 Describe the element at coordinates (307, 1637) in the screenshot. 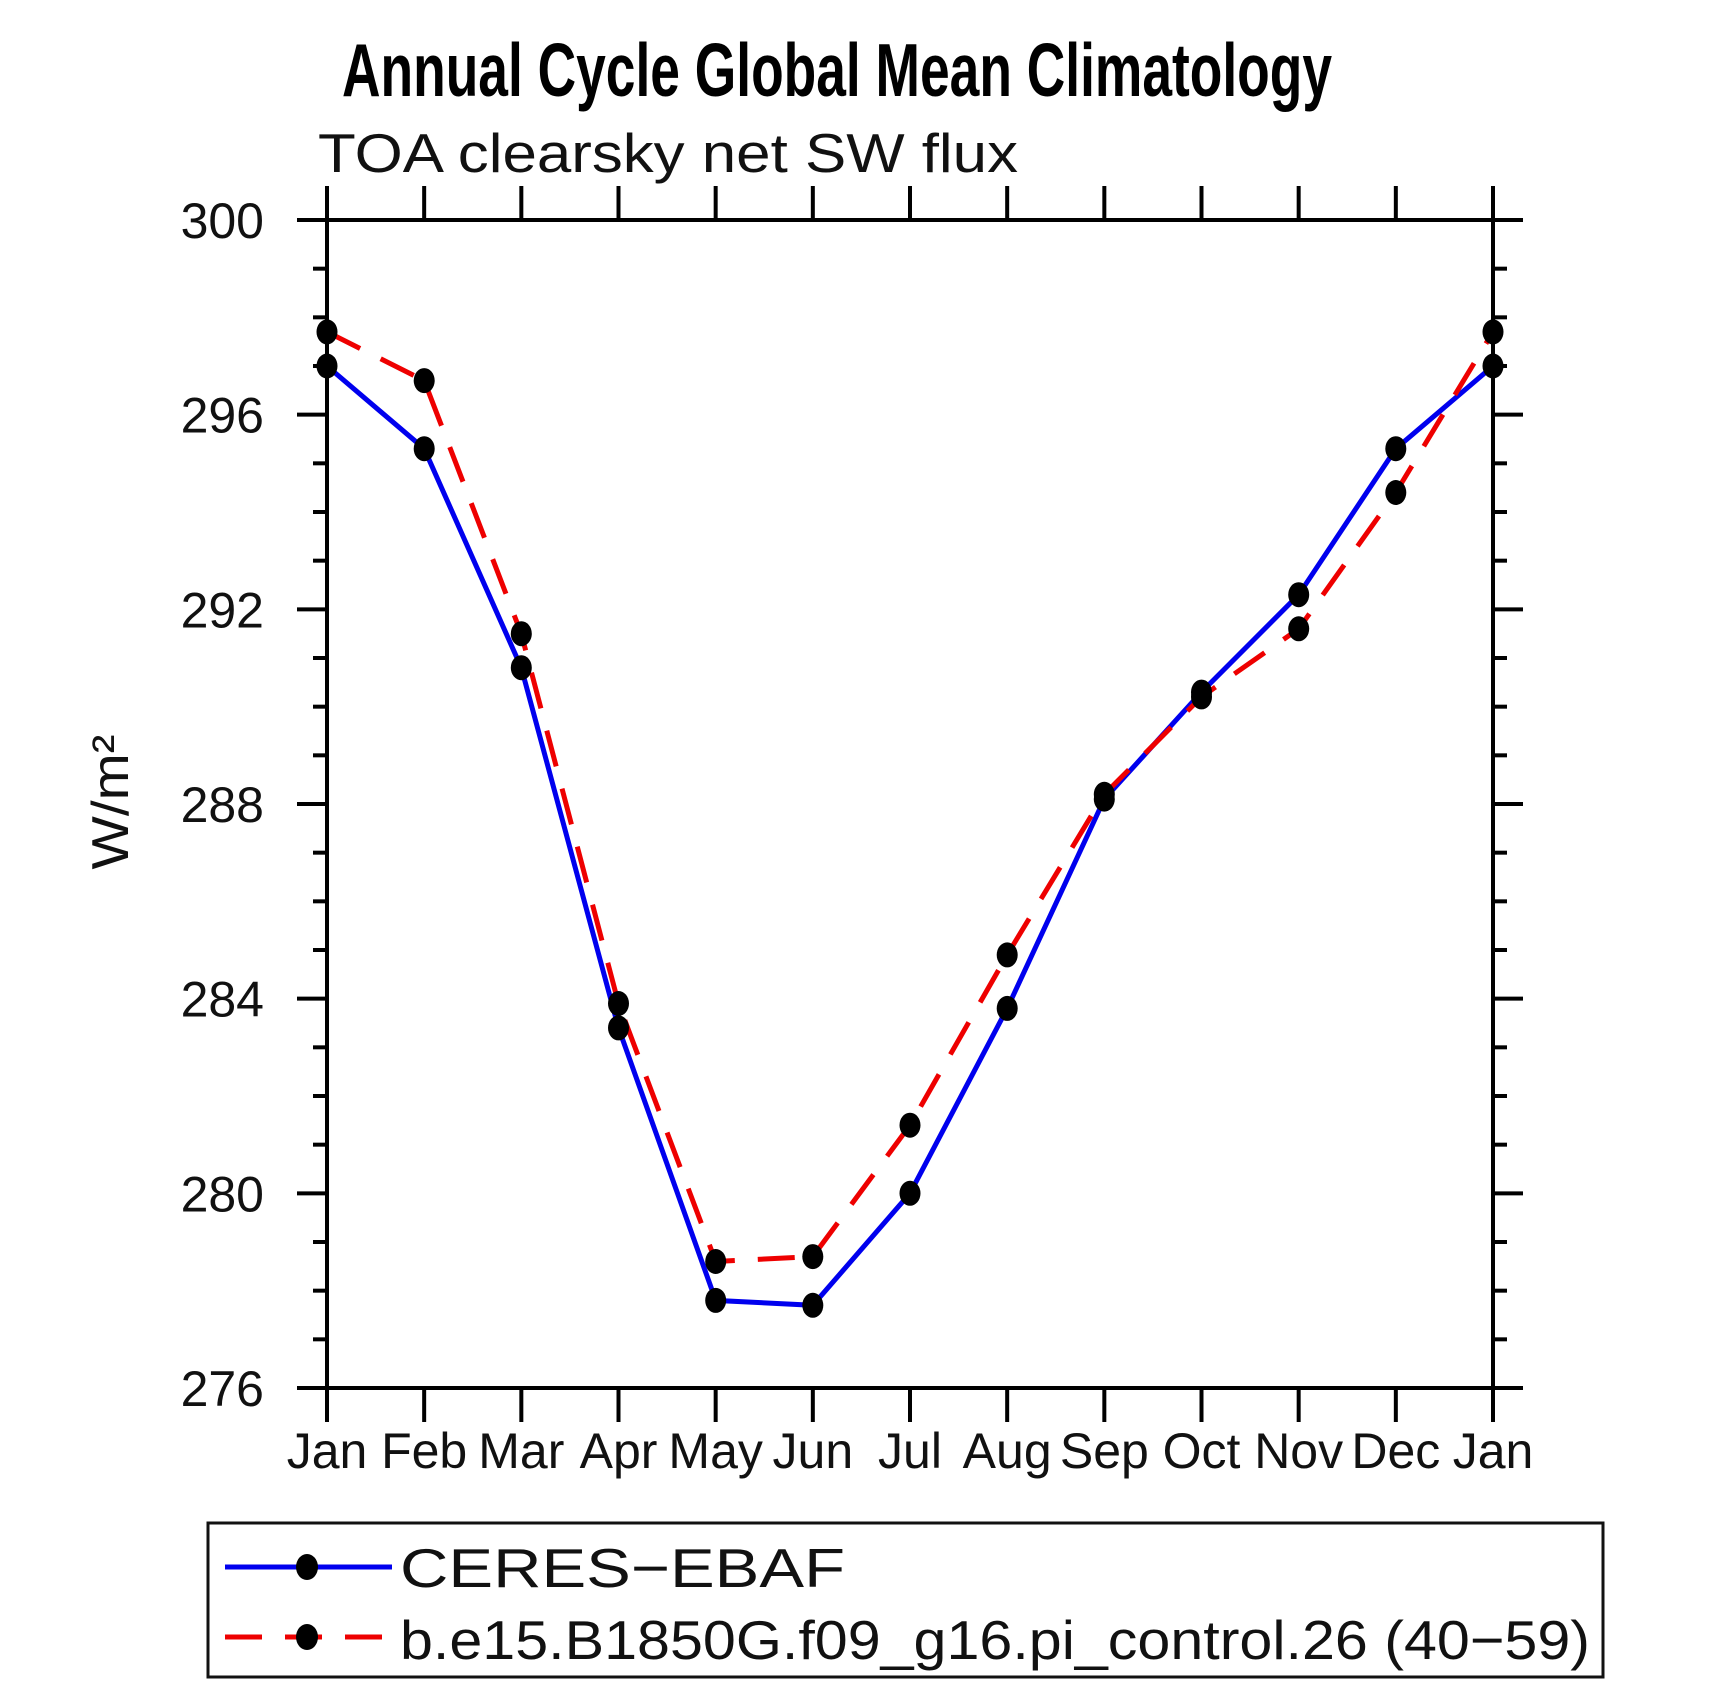

I see `legend-marker-model` at that location.